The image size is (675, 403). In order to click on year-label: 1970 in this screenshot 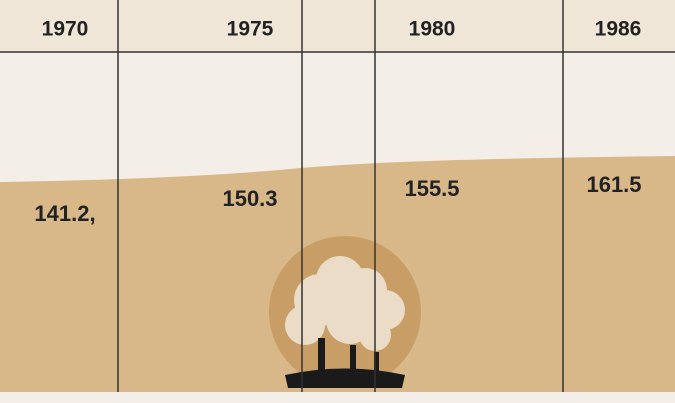, I will do `click(65, 29)`.